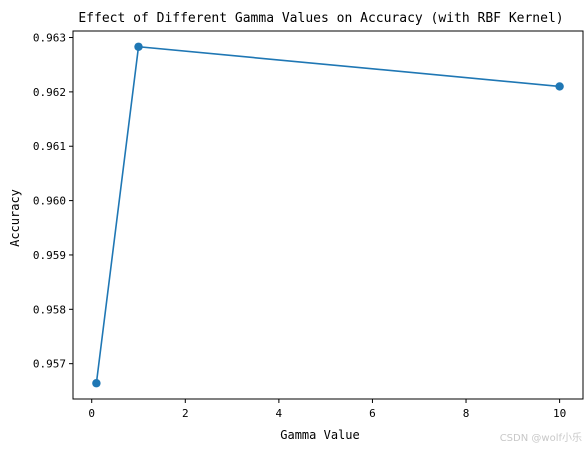 This screenshot has height=450, width=588. Describe the element at coordinates (49, 364) in the screenshot. I see `y-tick-label: 0.957` at that location.